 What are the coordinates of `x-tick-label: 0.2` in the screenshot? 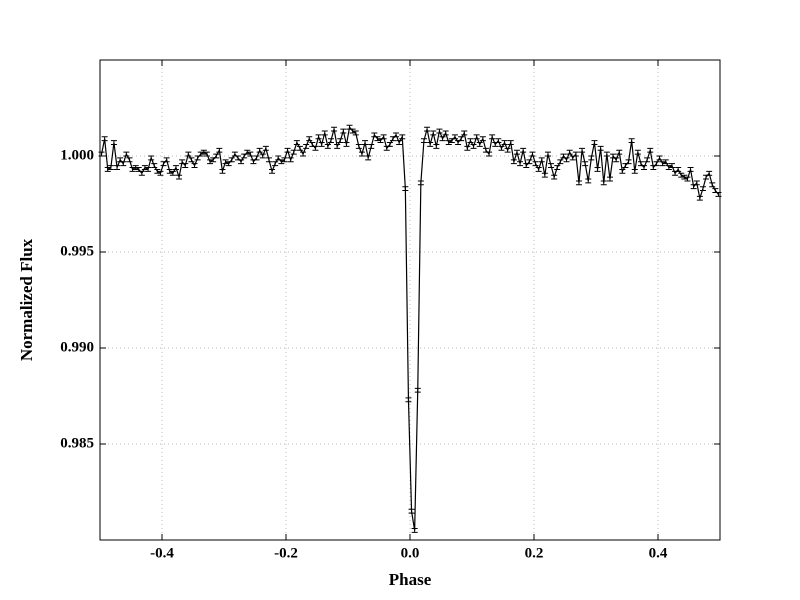 It's located at (534, 553).